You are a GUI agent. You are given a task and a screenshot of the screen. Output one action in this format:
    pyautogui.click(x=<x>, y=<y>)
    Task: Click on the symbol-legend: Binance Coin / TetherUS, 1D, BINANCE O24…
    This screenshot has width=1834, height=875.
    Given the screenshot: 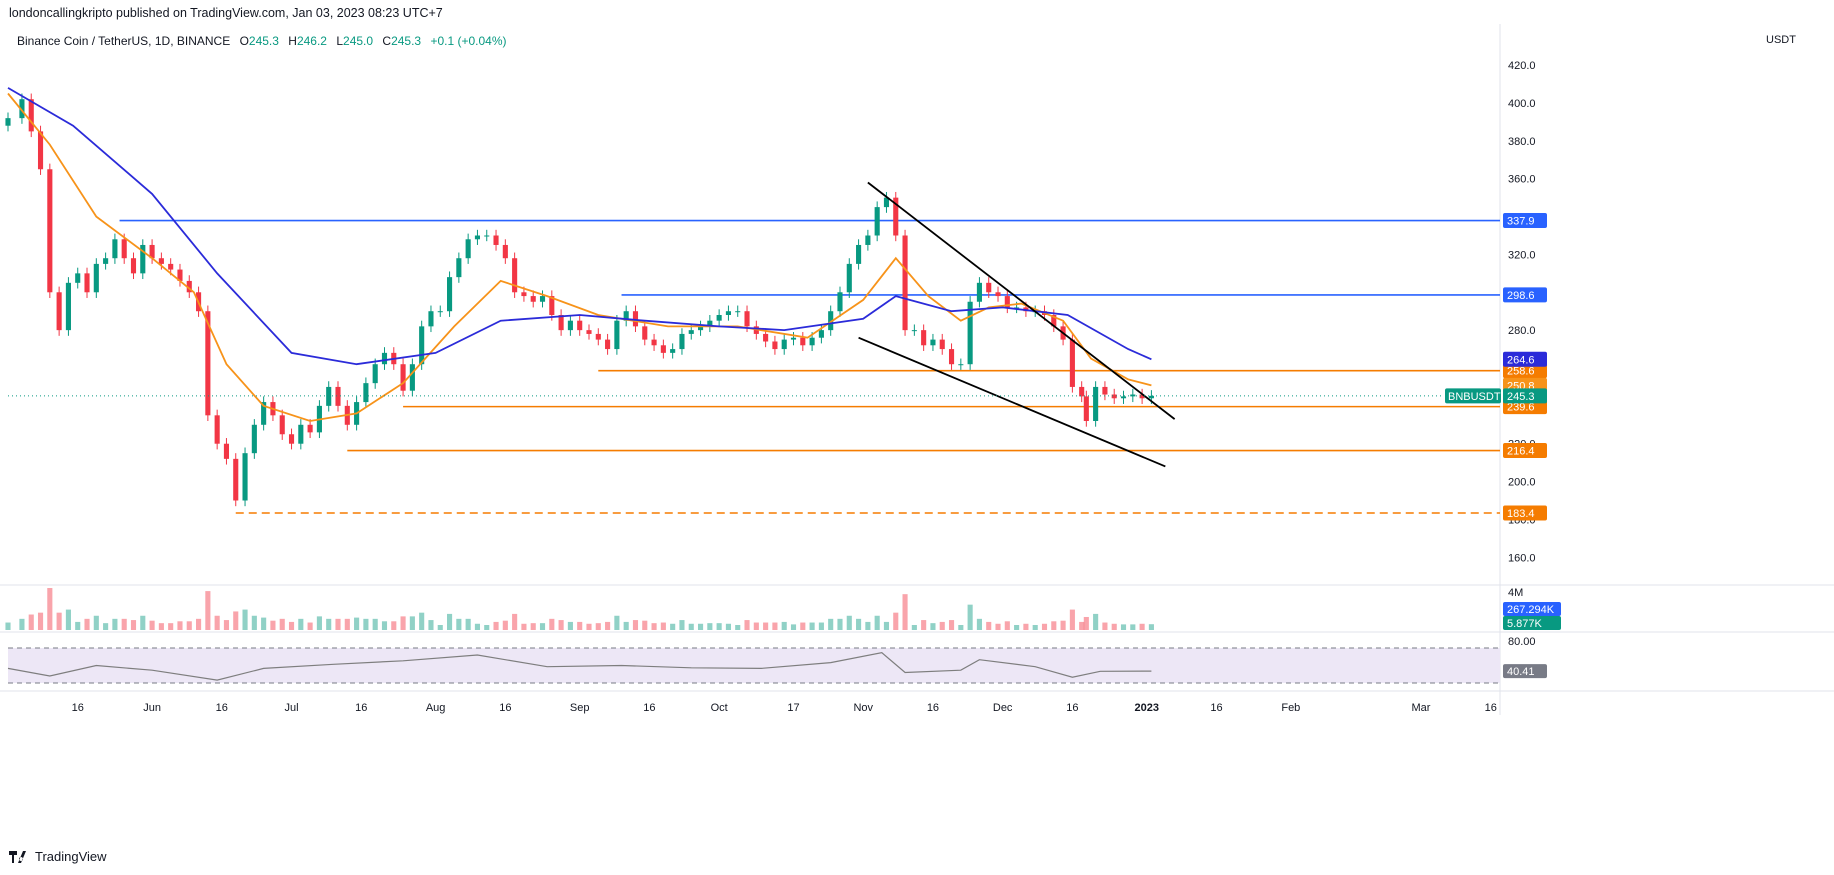 What is the action you would take?
    pyautogui.click(x=262, y=41)
    